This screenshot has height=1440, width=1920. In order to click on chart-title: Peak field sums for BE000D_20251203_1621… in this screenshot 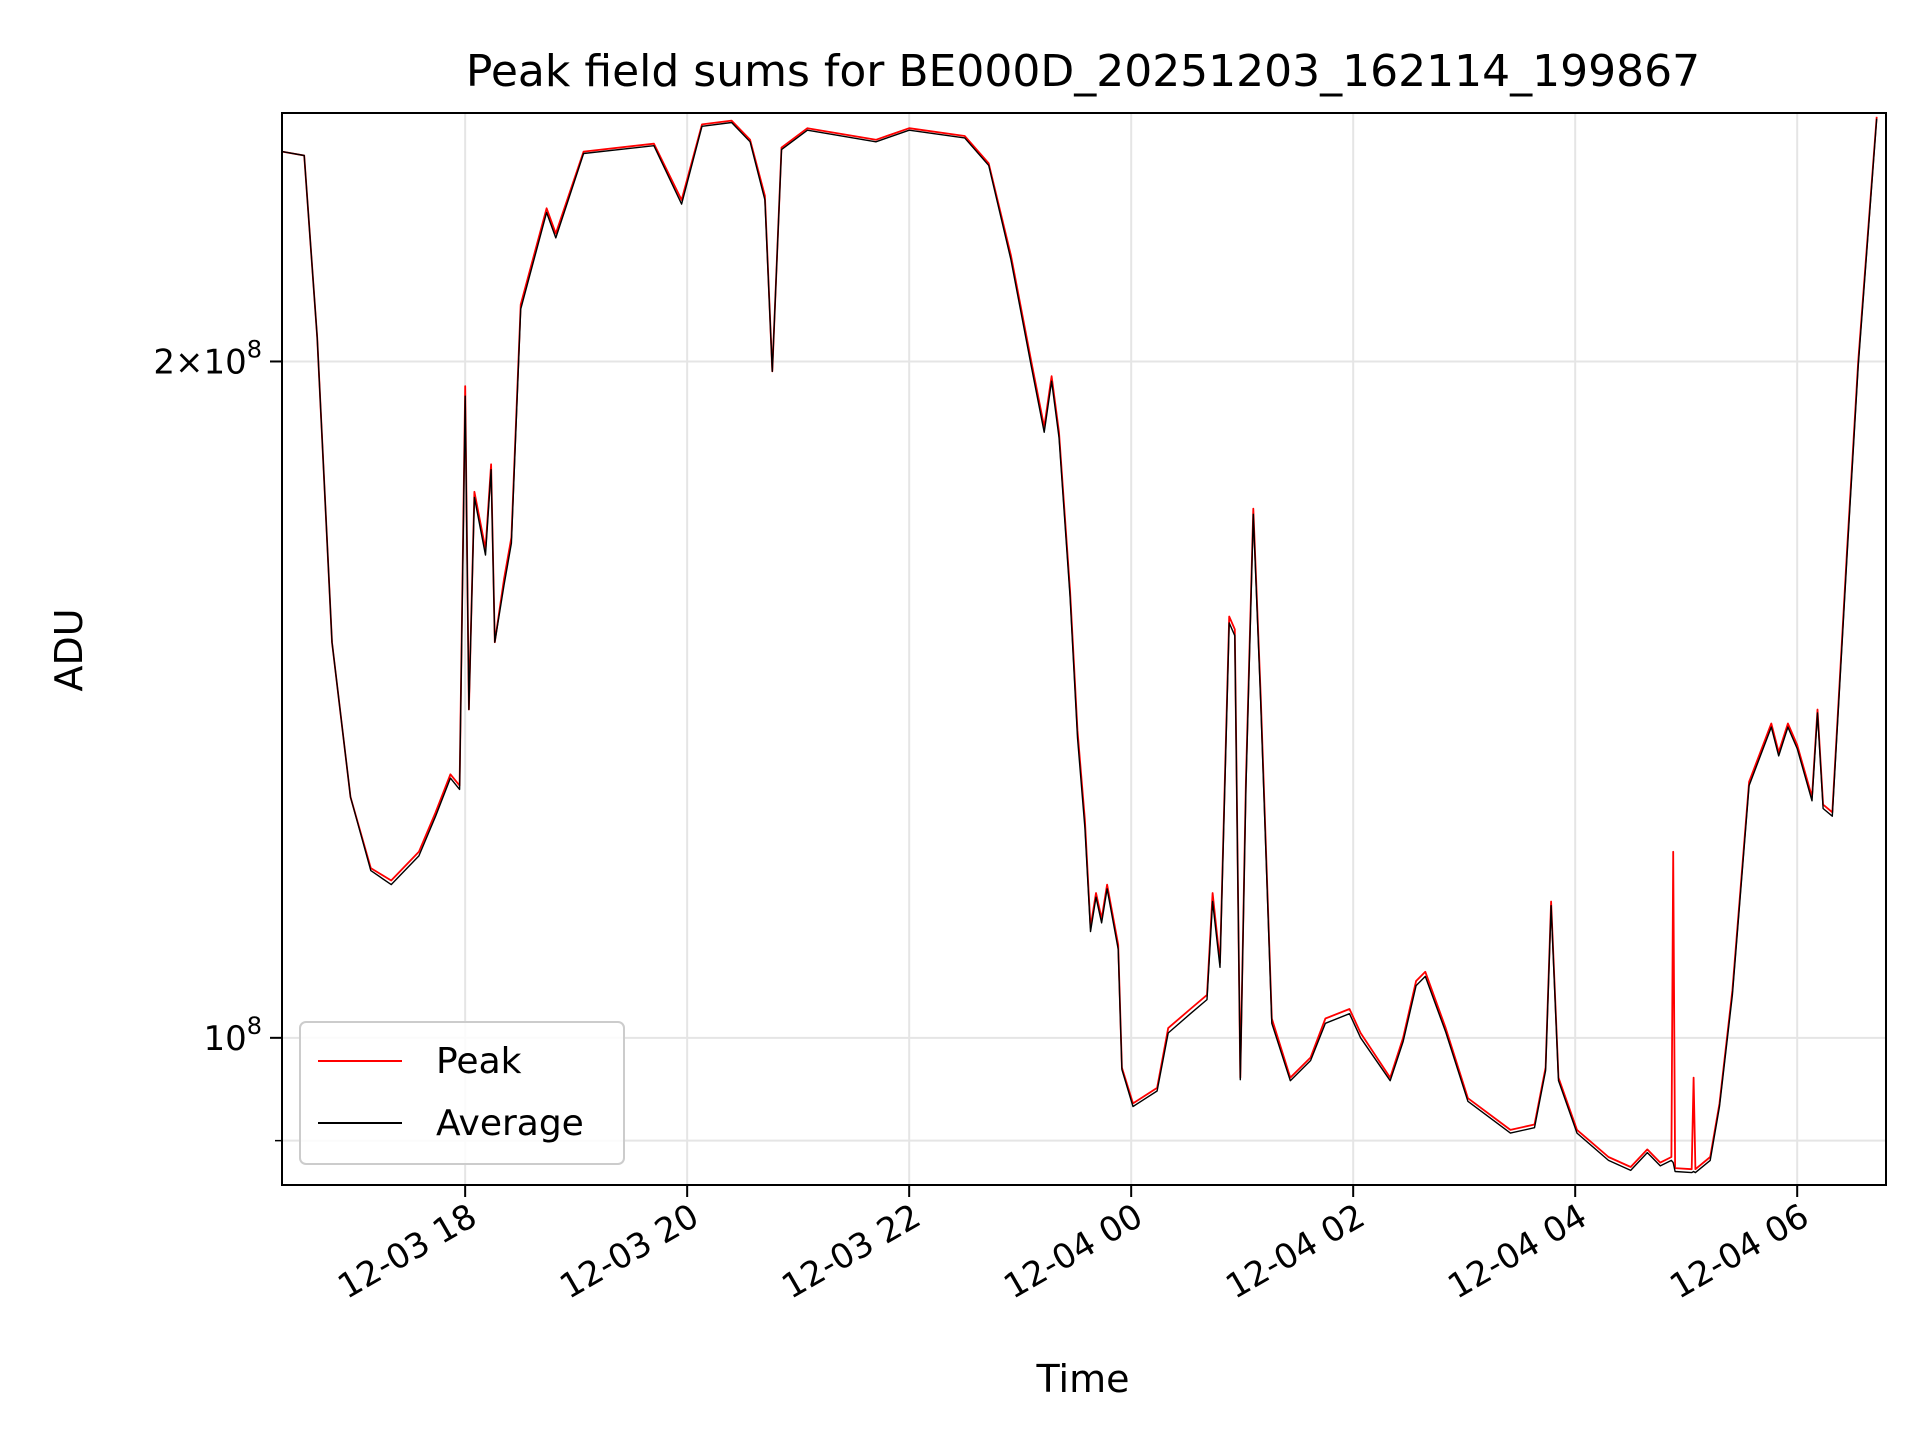, I will do `click(1083, 71)`.